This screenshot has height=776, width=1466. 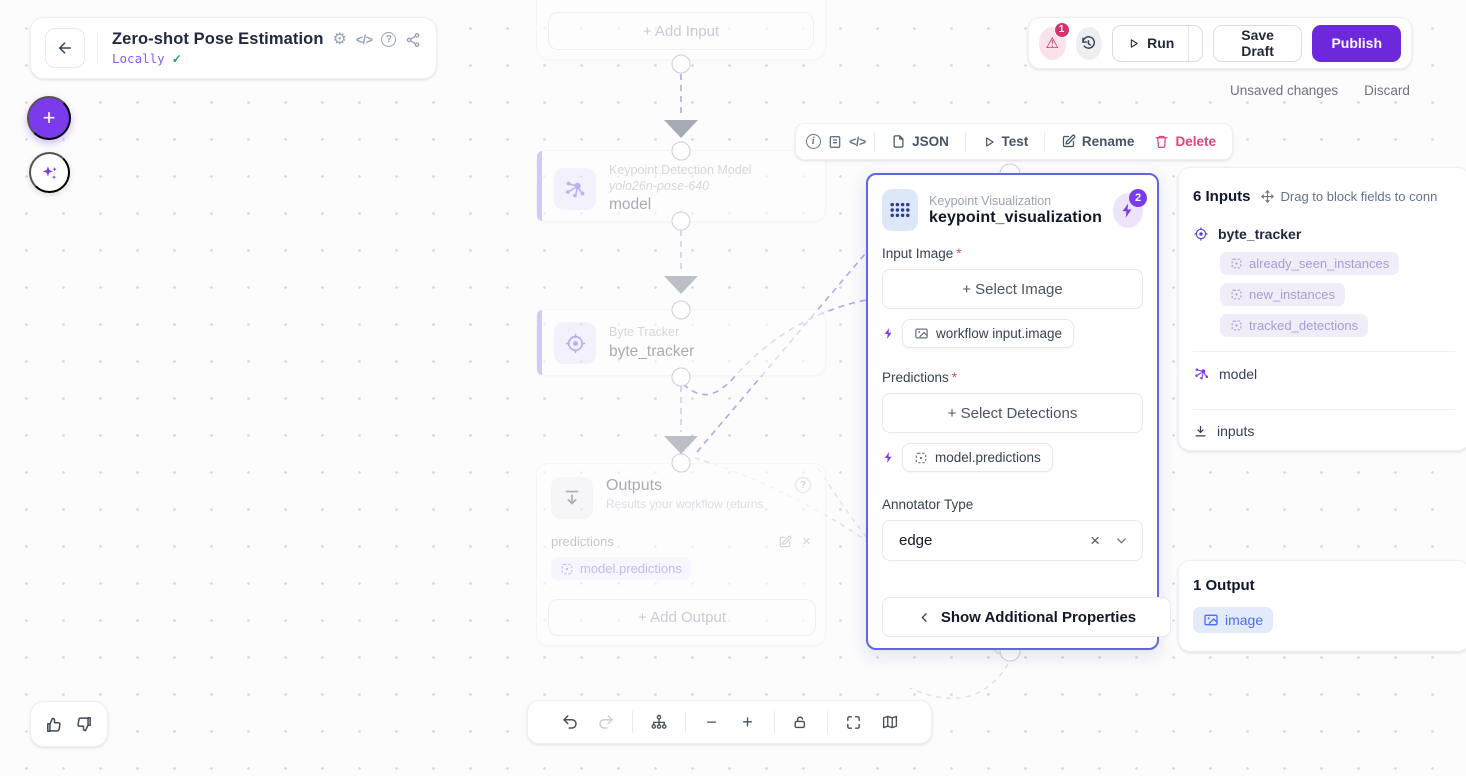 What do you see at coordinates (888, 457) in the screenshot?
I see `bolt-icon` at bounding box center [888, 457].